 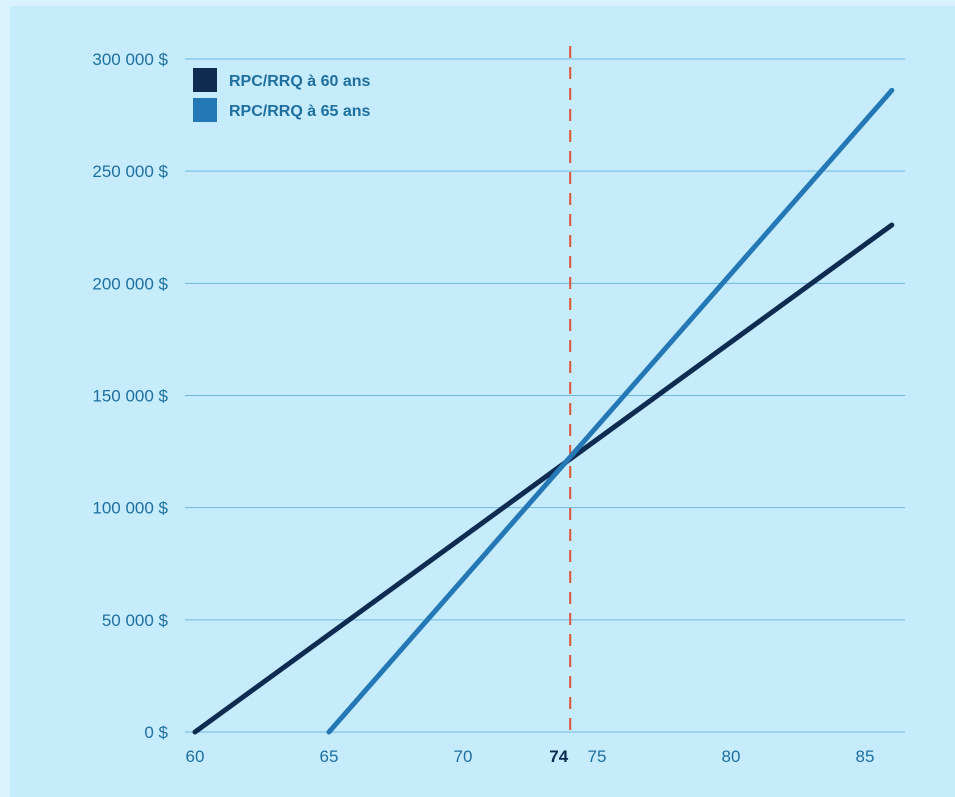 I want to click on marker-layer: 74, so click(x=560, y=406).